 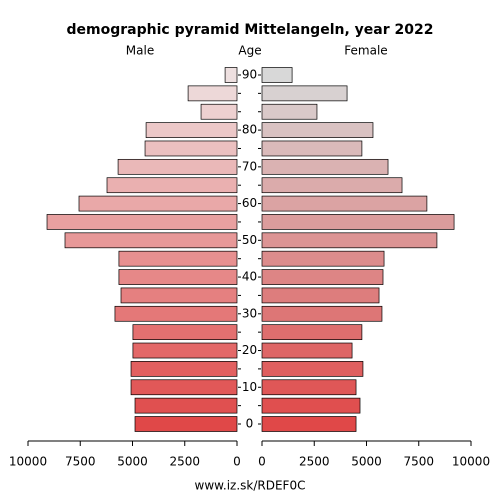 I want to click on y-tick-label: 20, so click(x=249, y=350).